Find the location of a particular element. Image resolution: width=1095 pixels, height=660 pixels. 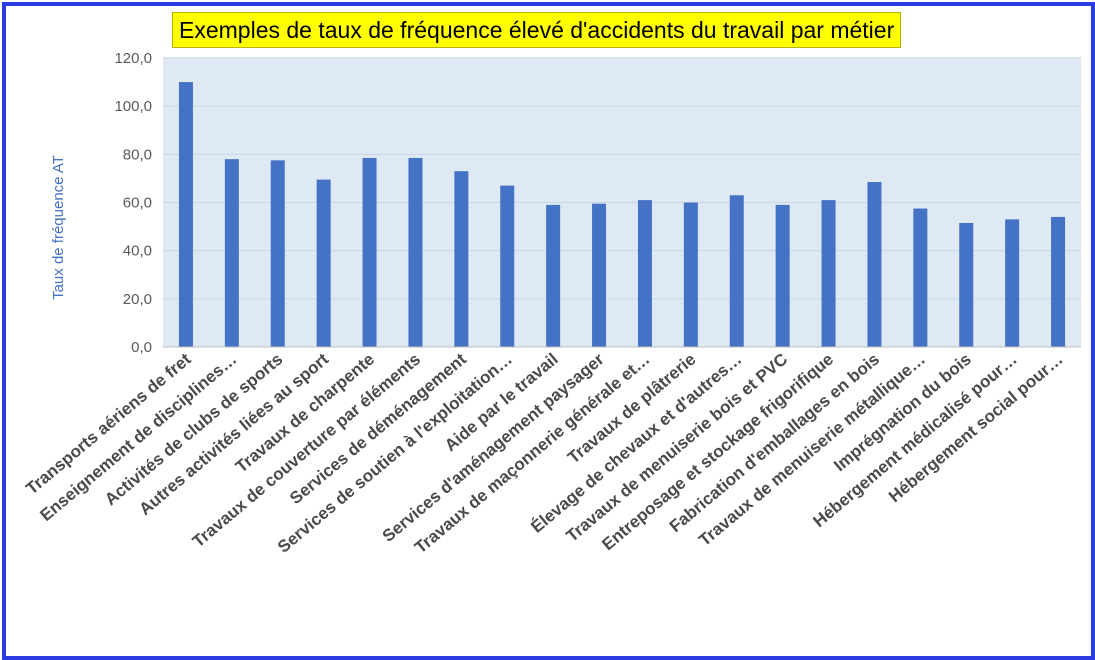

y-axis-label: Taux de fréquence AT is located at coordinates (58, 227).